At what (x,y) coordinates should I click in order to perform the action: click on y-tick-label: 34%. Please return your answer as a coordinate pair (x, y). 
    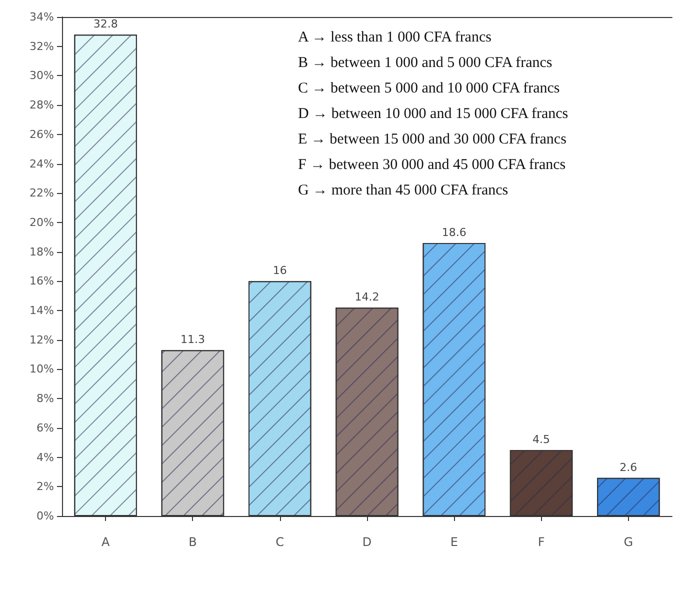
    Looking at the image, I should click on (42, 17).